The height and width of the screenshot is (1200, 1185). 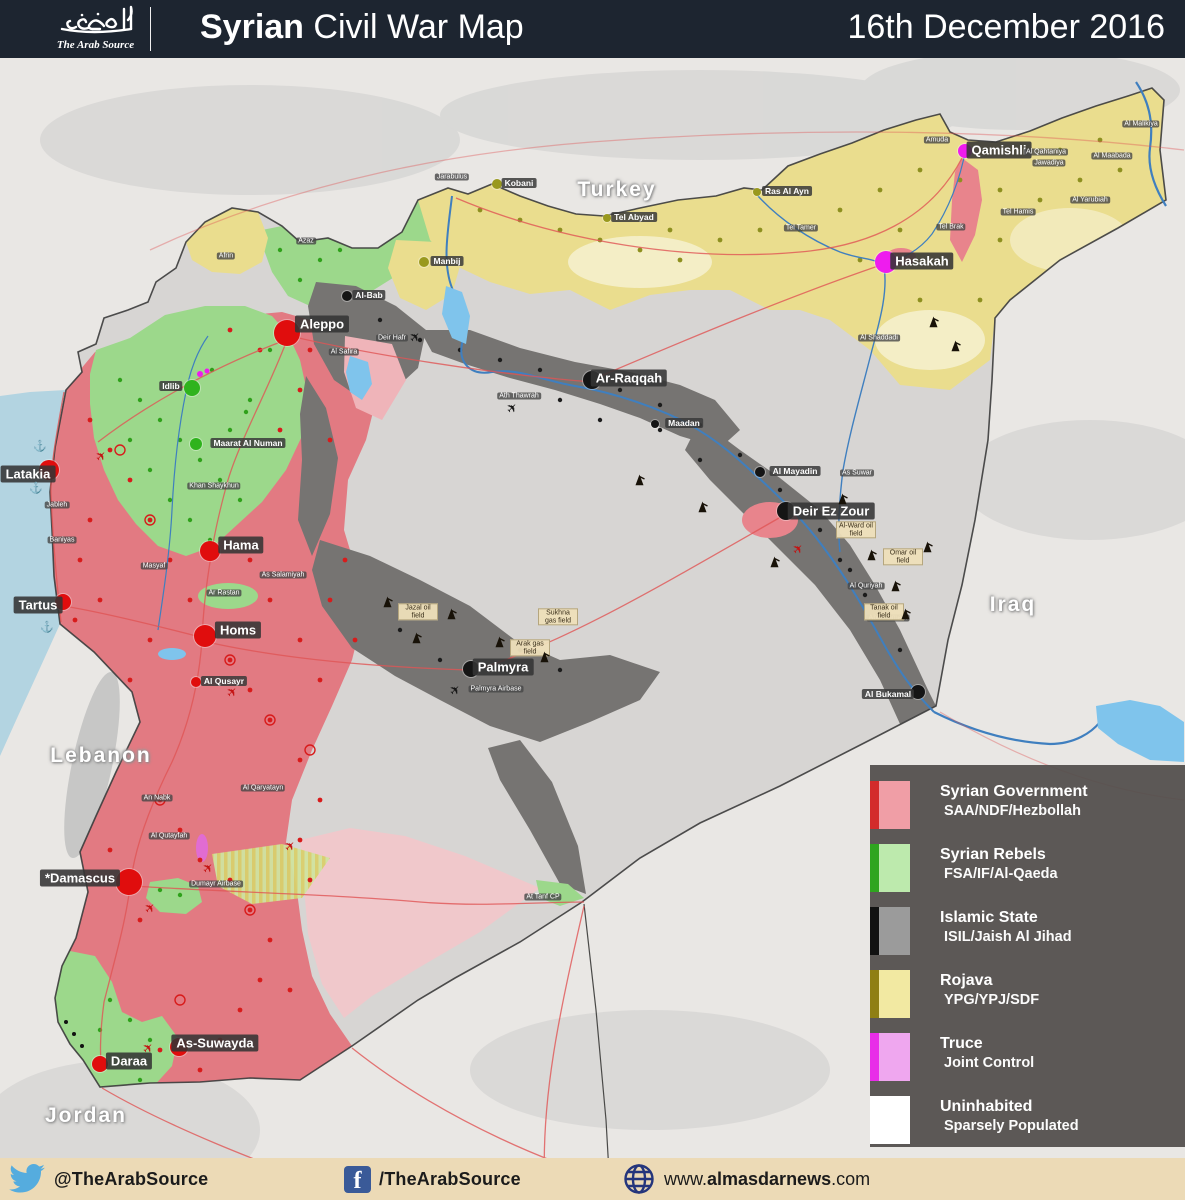 What do you see at coordinates (413, 27) in the screenshot?
I see `page-title-rest: Civil War Map` at bounding box center [413, 27].